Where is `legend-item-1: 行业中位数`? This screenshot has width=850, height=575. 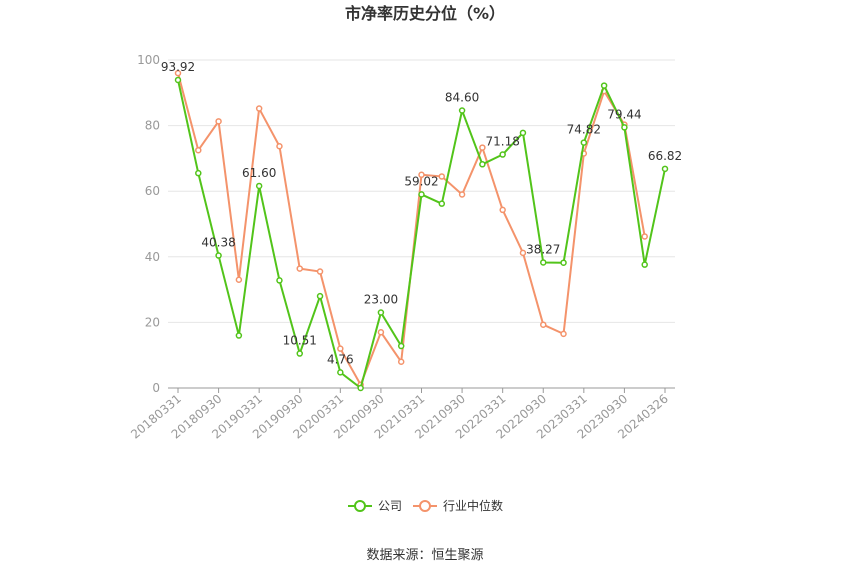
legend-item-1: 行业中位数 is located at coordinates (458, 505).